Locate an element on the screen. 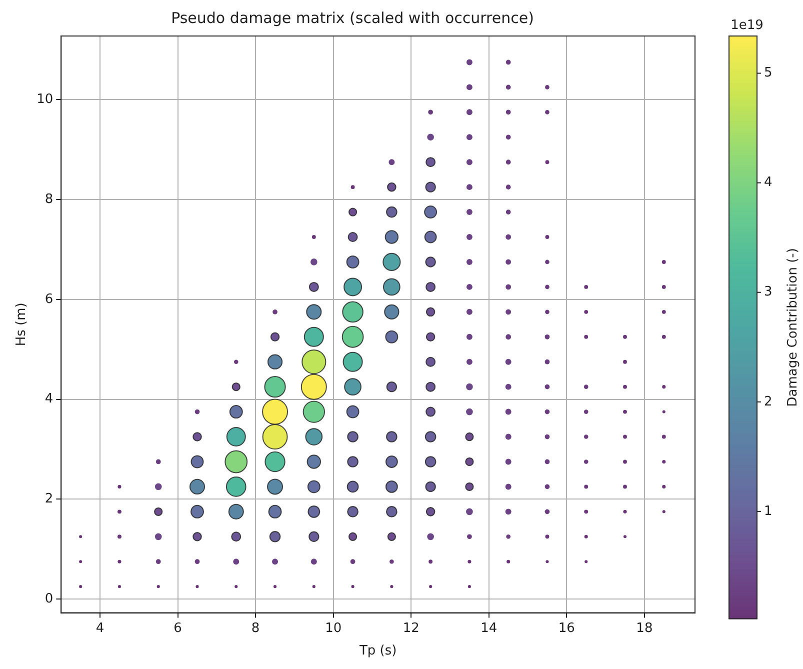 The height and width of the screenshot is (669, 803). y-tick-label: 6 is located at coordinates (49, 299).